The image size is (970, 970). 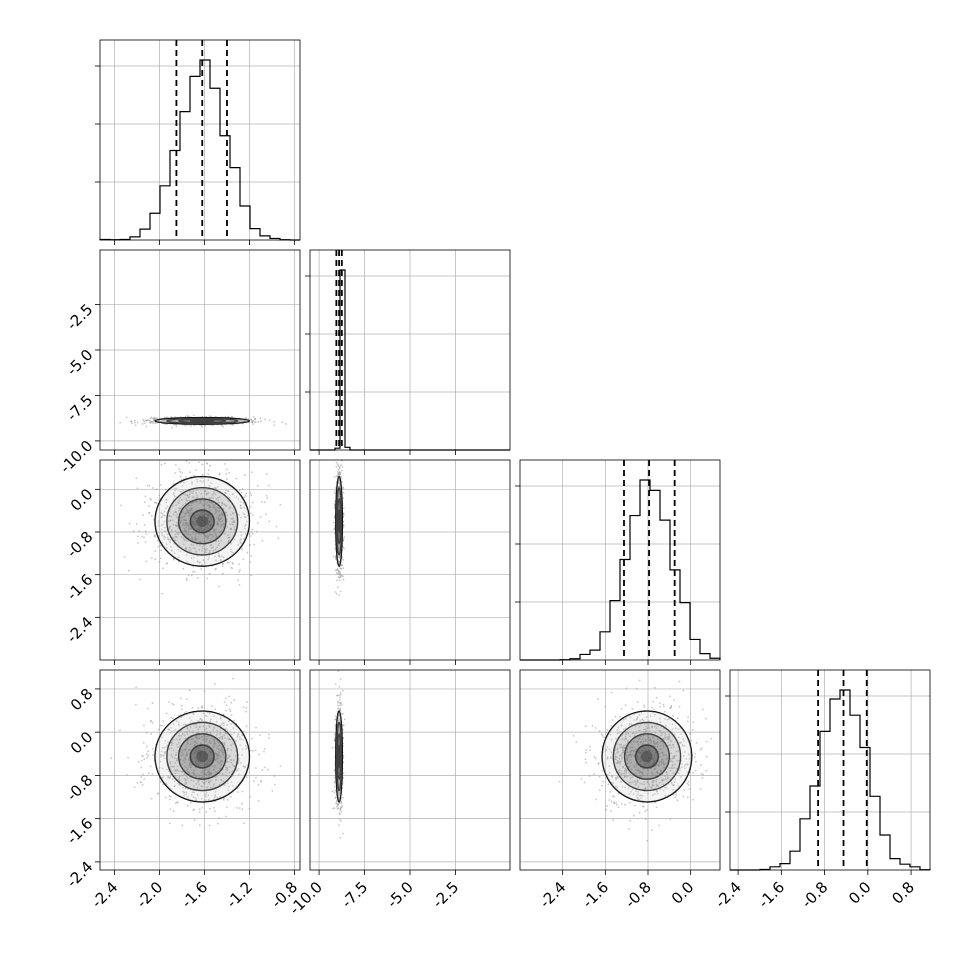 I want to click on y-tick-label: -7.5, so click(x=79, y=407).